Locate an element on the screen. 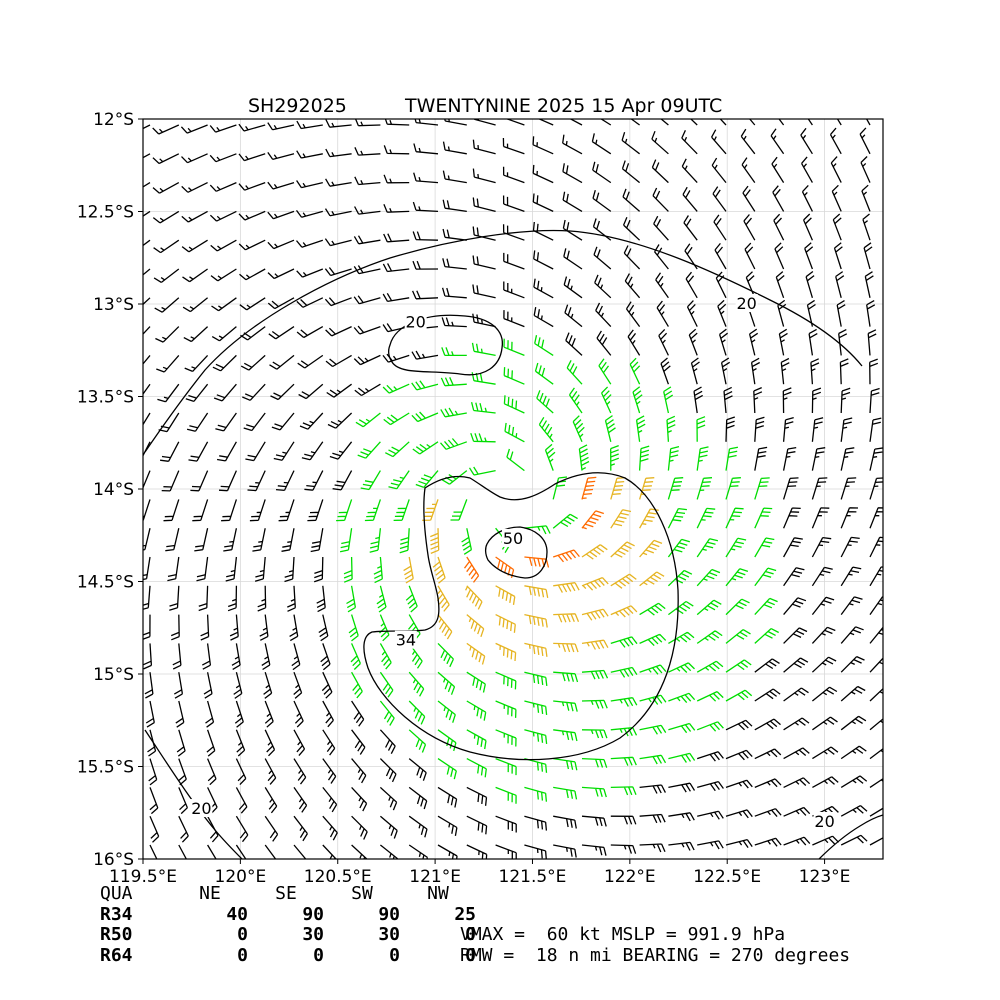 The height and width of the screenshot is (1000, 1000). x-tick-label: 120°E is located at coordinates (241, 877).